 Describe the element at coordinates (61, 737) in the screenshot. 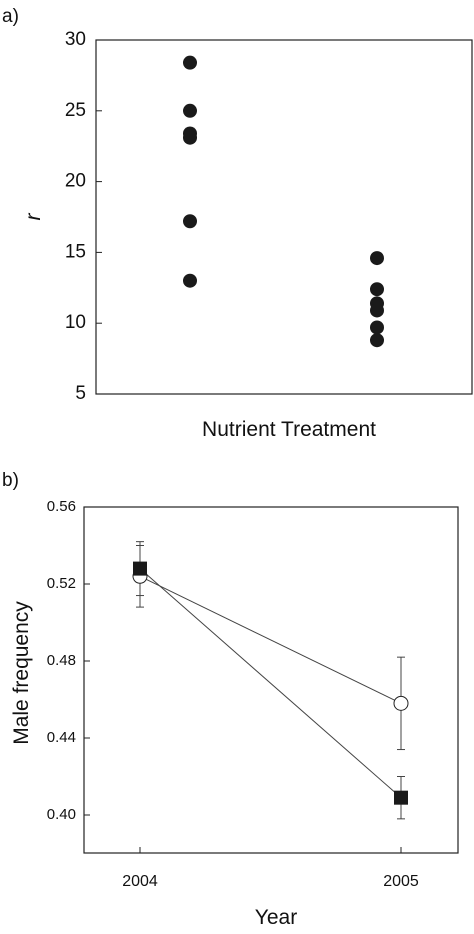

I see `y-tick-label: 0.44` at that location.